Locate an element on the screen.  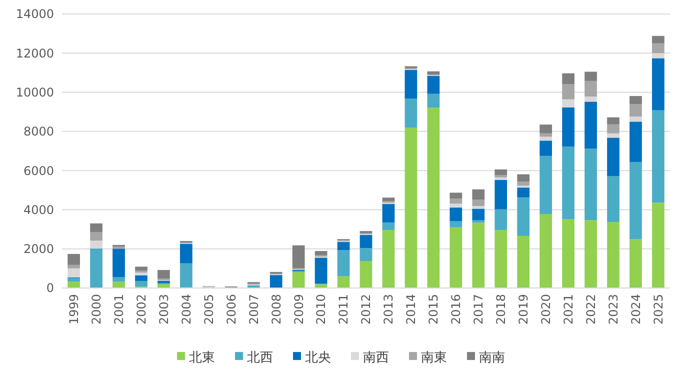
x-tick-label: 2000 is located at coordinates (96, 309).